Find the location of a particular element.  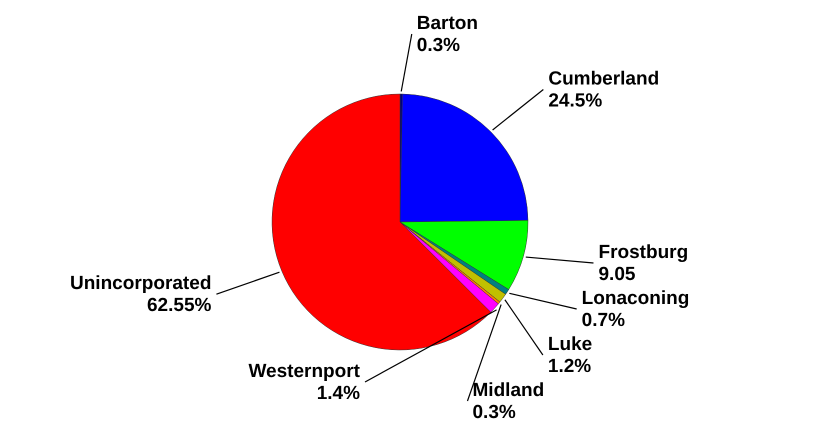

slice-label: Cumberland is located at coordinates (604, 79).